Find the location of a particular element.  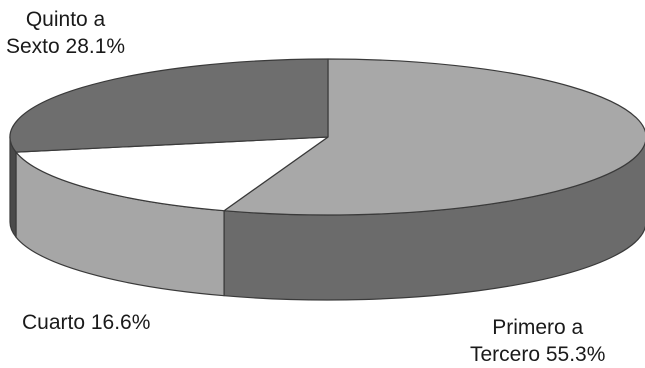

slice-top-cuarto is located at coordinates (172, 174).